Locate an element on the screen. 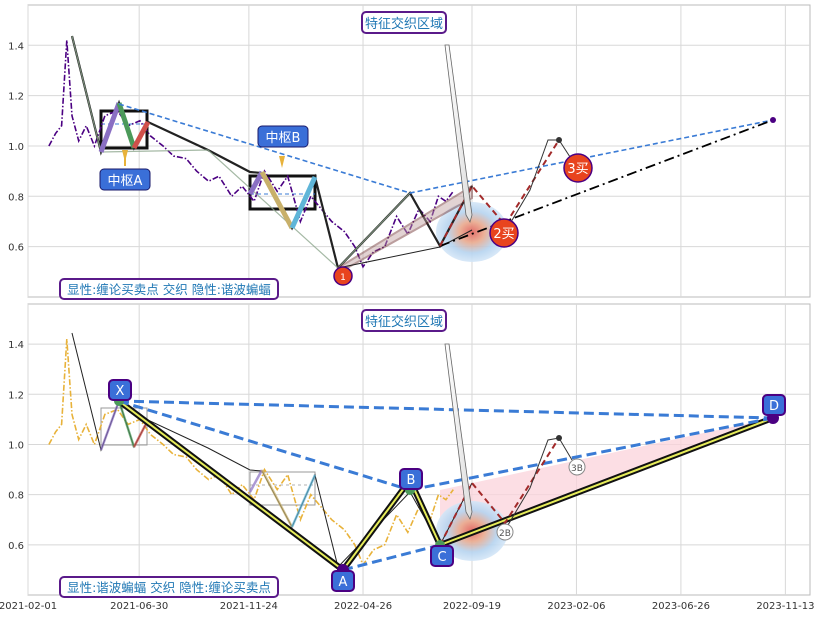  buy2-label: 2买 is located at coordinates (503, 234).